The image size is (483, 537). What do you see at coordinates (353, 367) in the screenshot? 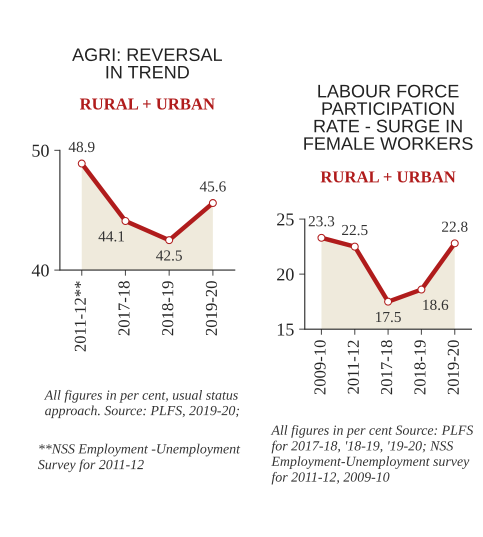
I see `x-tick-label: 2011-12` at bounding box center [353, 367].